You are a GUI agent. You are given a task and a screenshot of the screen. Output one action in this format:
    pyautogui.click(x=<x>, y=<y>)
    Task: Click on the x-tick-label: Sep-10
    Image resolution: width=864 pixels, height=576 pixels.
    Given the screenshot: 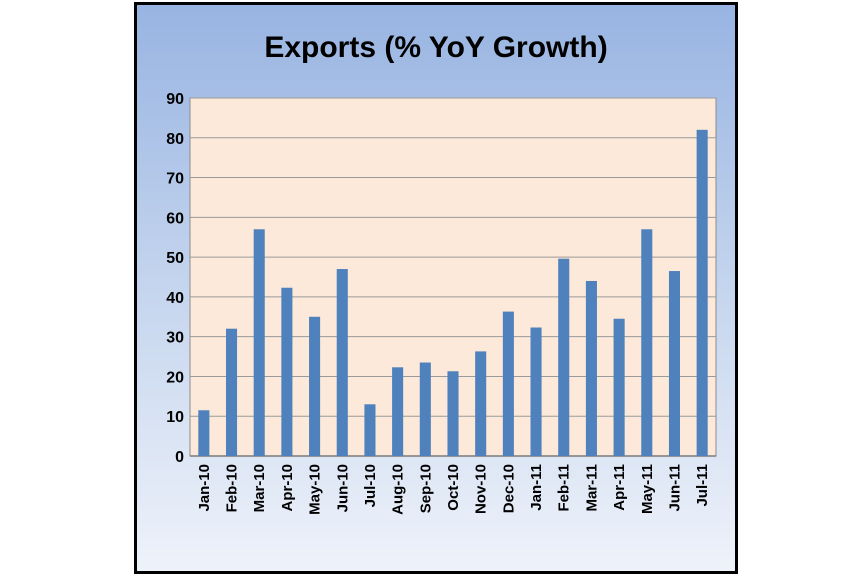 What is the action you would take?
    pyautogui.click(x=425, y=488)
    